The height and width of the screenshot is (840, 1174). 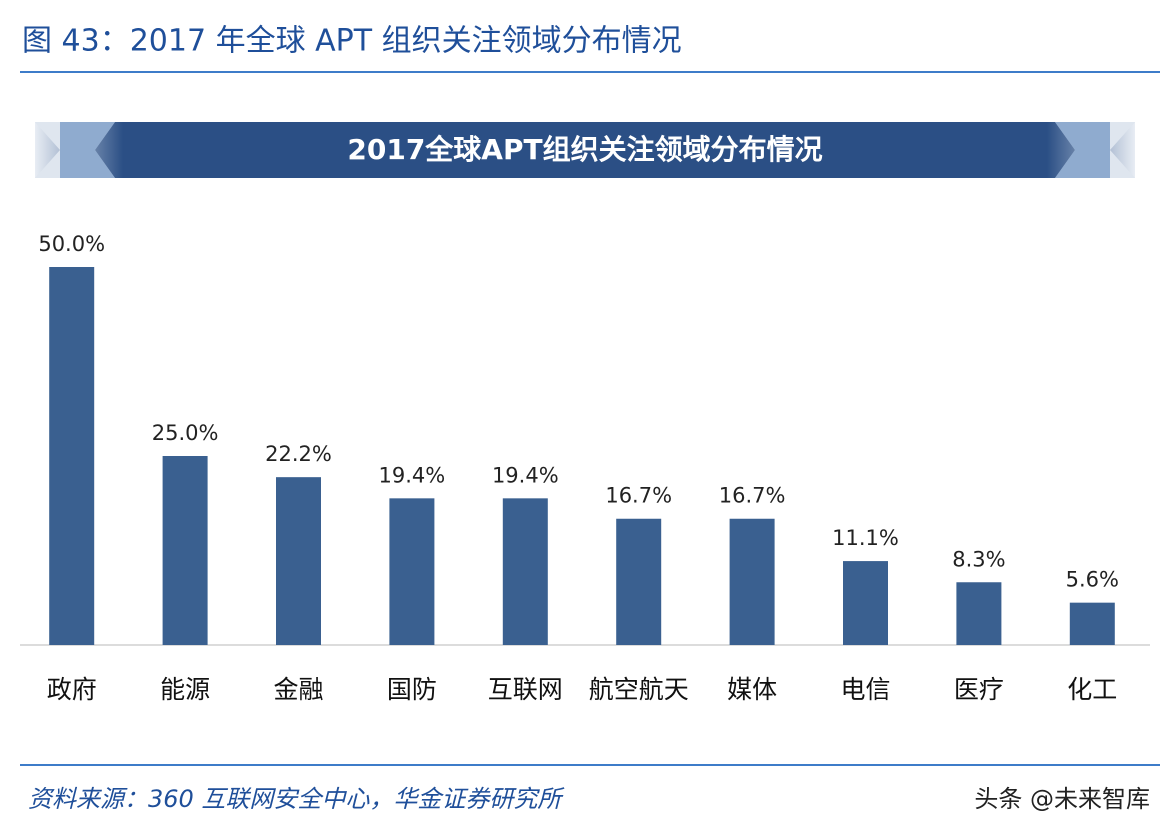 I want to click on source: 资料来源：360 互联网安全中心，华金证券研究所, so click(x=296, y=799).